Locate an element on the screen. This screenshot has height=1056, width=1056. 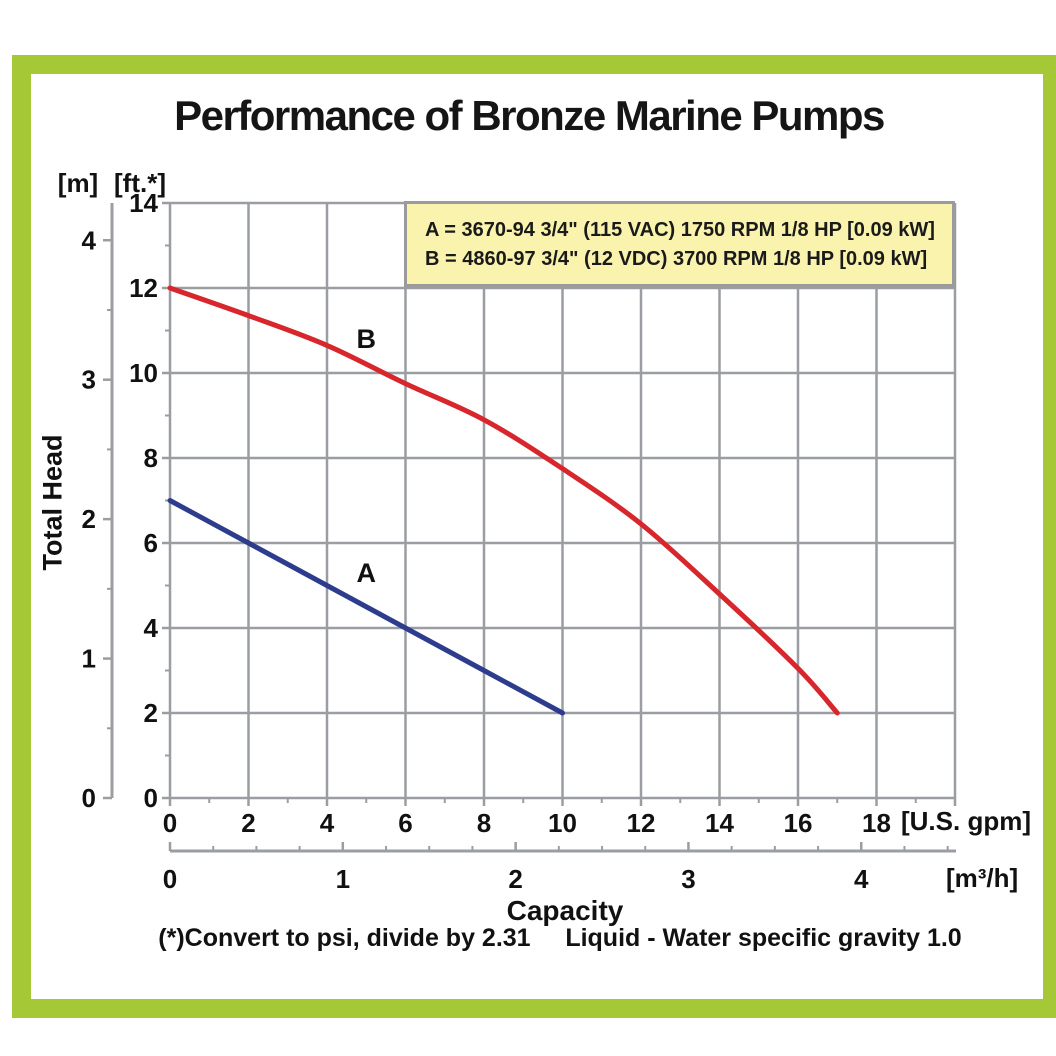
gpm-tick-label: 14 is located at coordinates (719, 823).